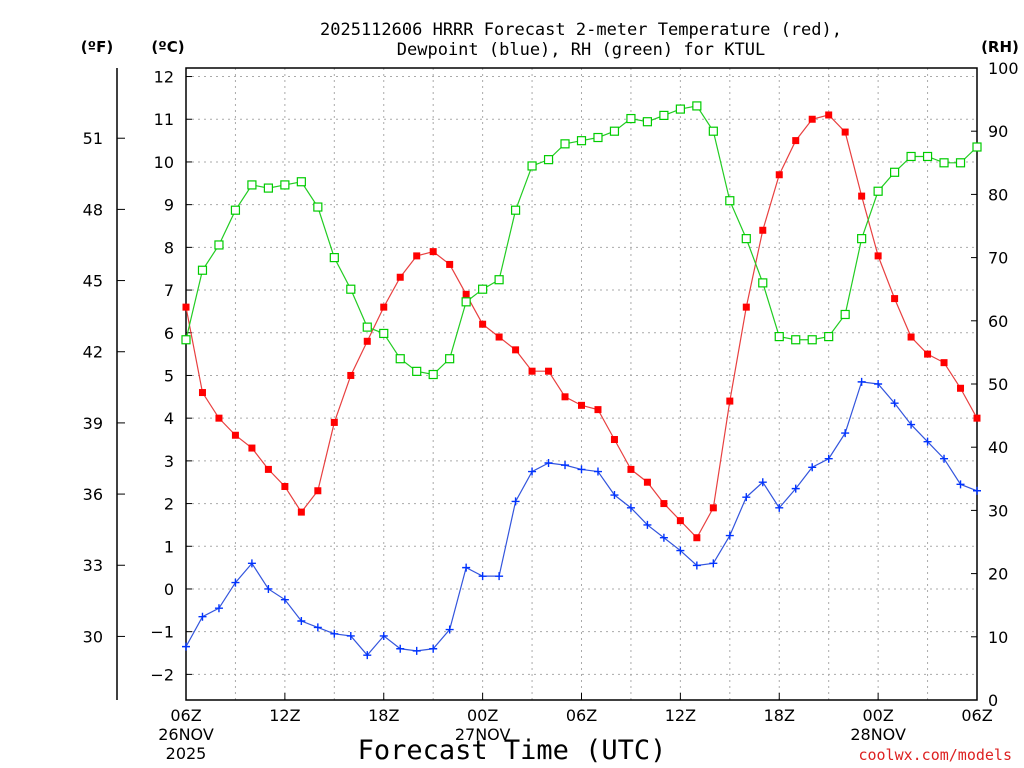  Describe the element at coordinates (162, 674) in the screenshot. I see `celsius-tick-label: −2` at that location.